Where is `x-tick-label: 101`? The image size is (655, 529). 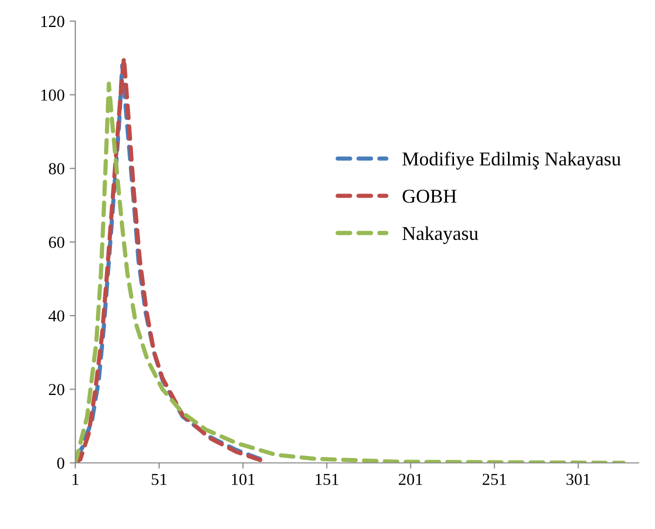
x-tick-label: 101 is located at coordinates (243, 480).